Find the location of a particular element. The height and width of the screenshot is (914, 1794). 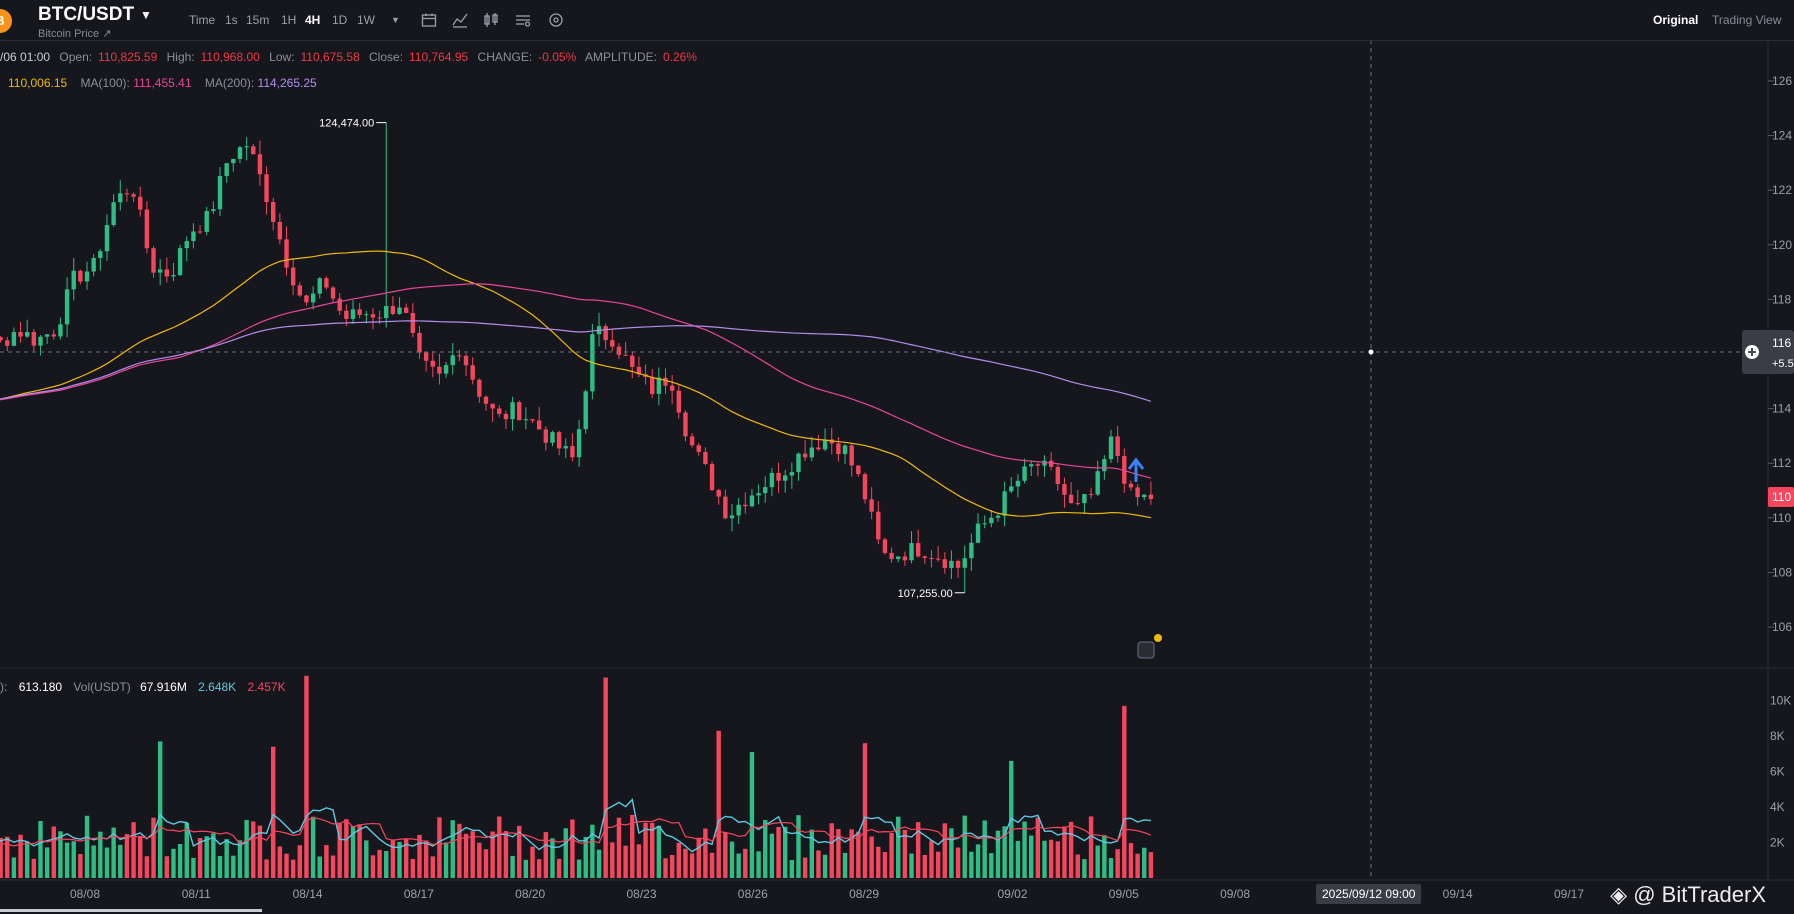

volume-usdt-value: 67.916M is located at coordinates (163, 687).